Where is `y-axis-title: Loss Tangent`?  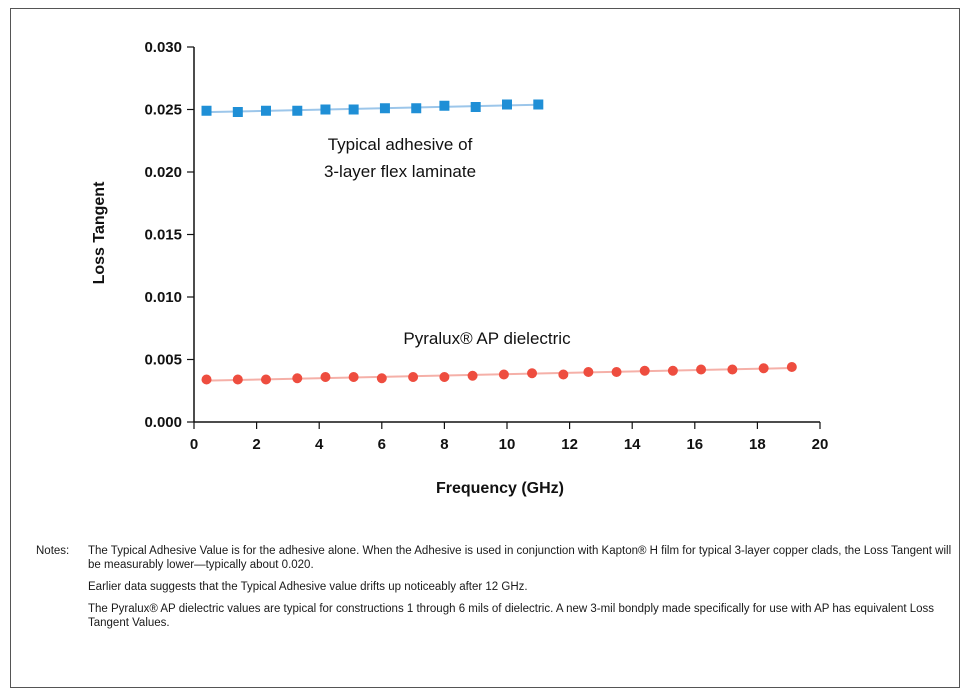
y-axis-title: Loss Tangent is located at coordinates (99, 232).